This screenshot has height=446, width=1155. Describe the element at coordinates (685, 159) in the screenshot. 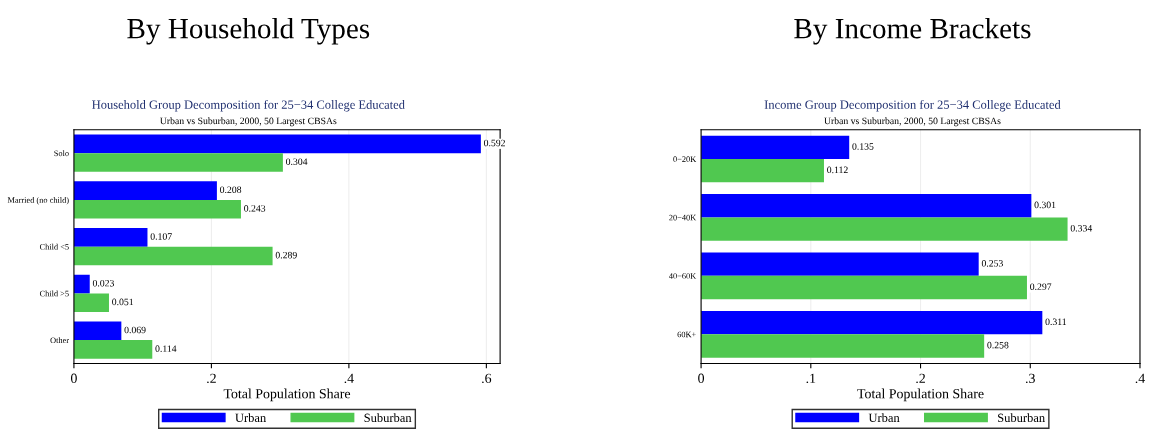

I see `y-tick-label: 0−20K` at that location.